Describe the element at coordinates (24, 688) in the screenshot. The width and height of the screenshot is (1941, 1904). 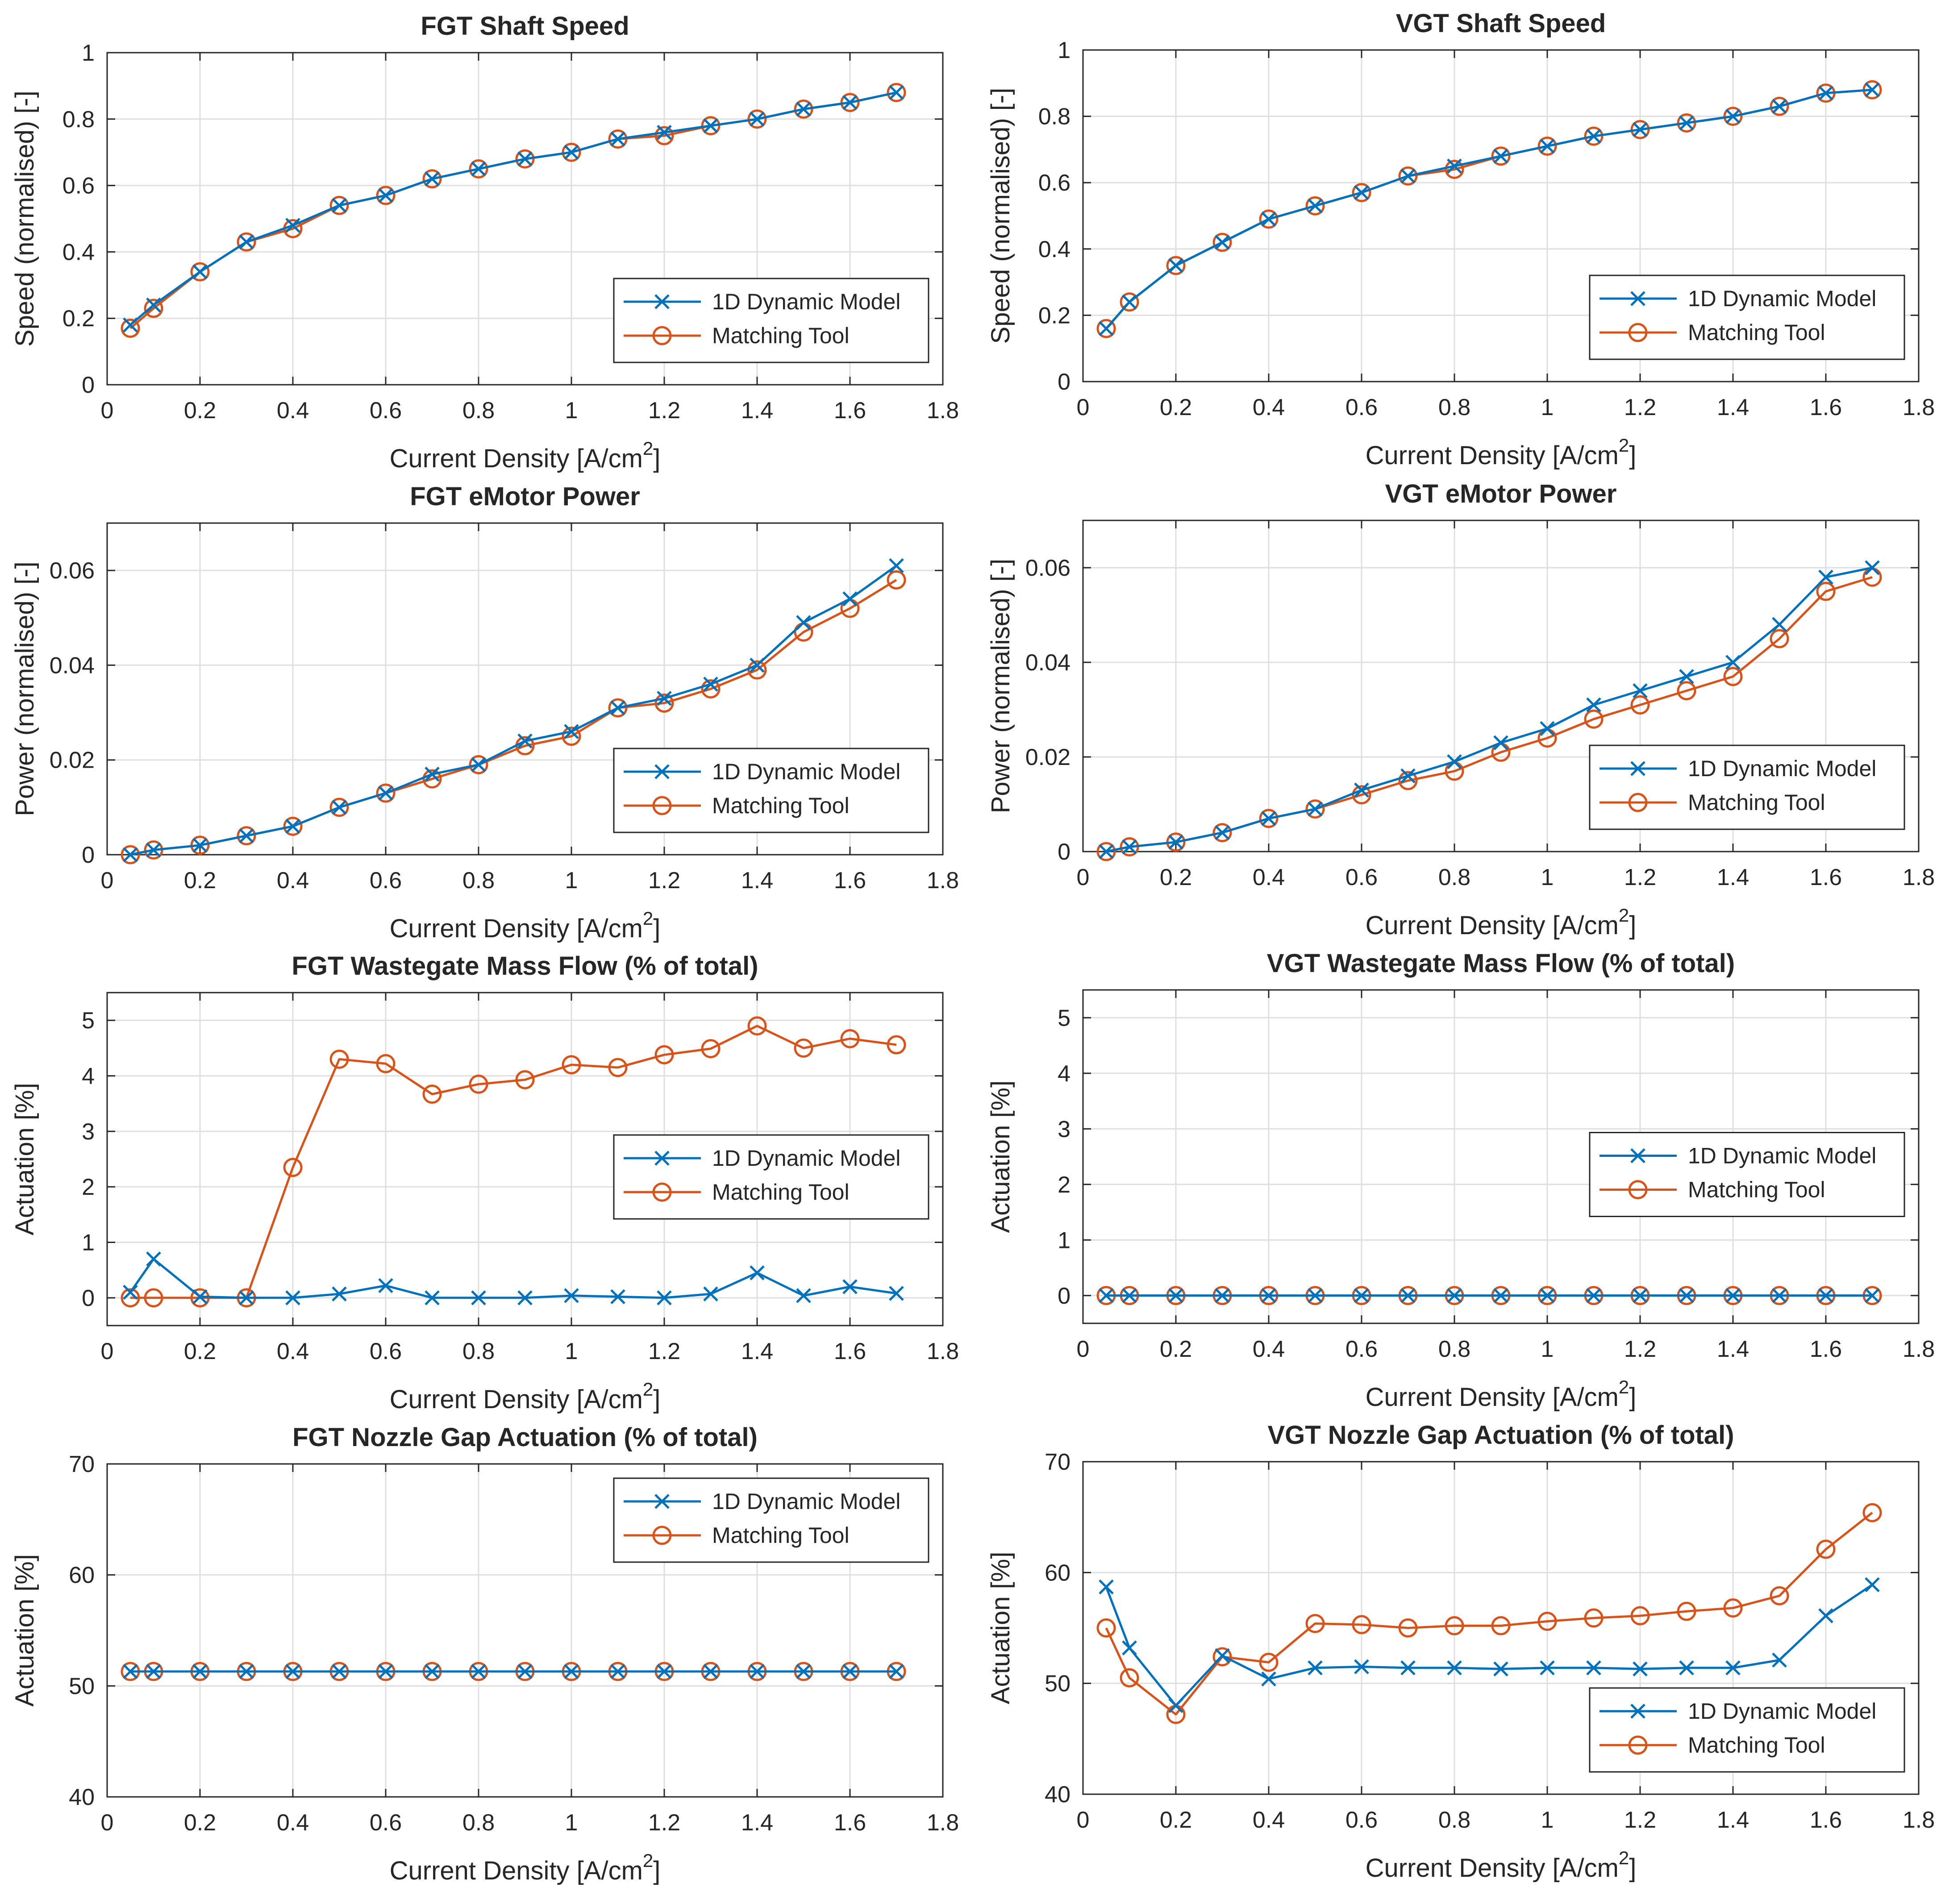
I see `y-axis-label: Power (normalised) [-]` at that location.